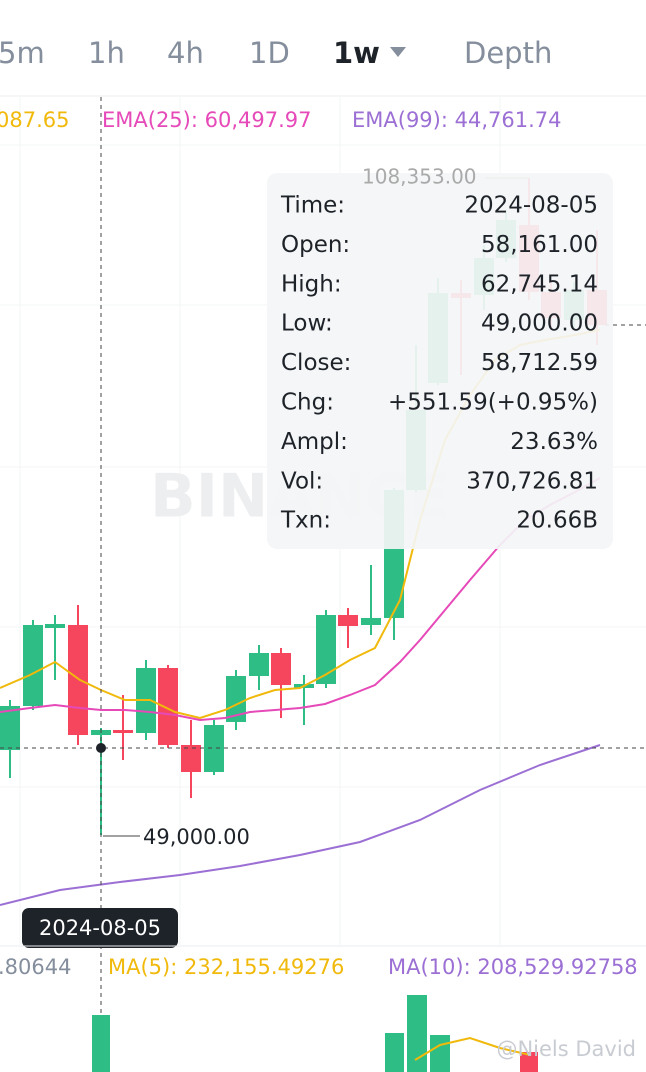  Describe the element at coordinates (185, 53) in the screenshot. I see `tab: 4h` at that location.